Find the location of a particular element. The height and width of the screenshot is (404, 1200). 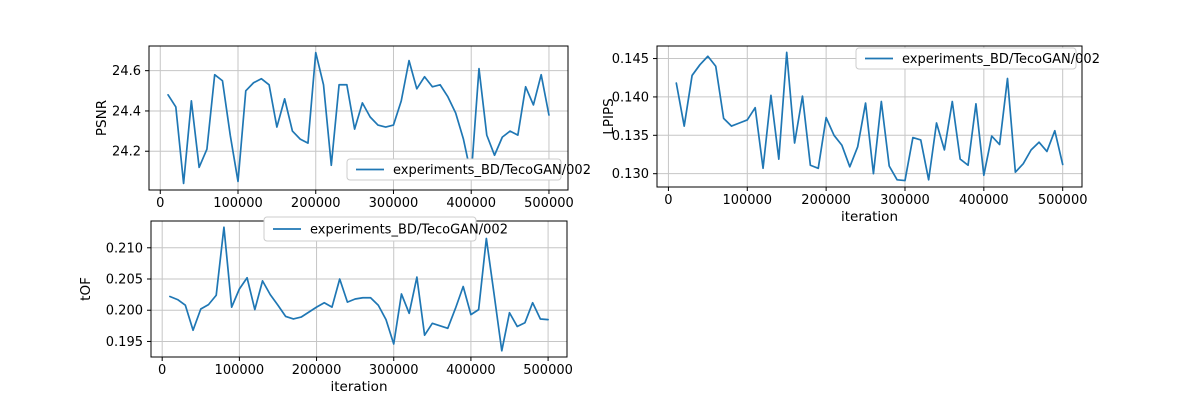

psnr-series-line is located at coordinates (358, 118).